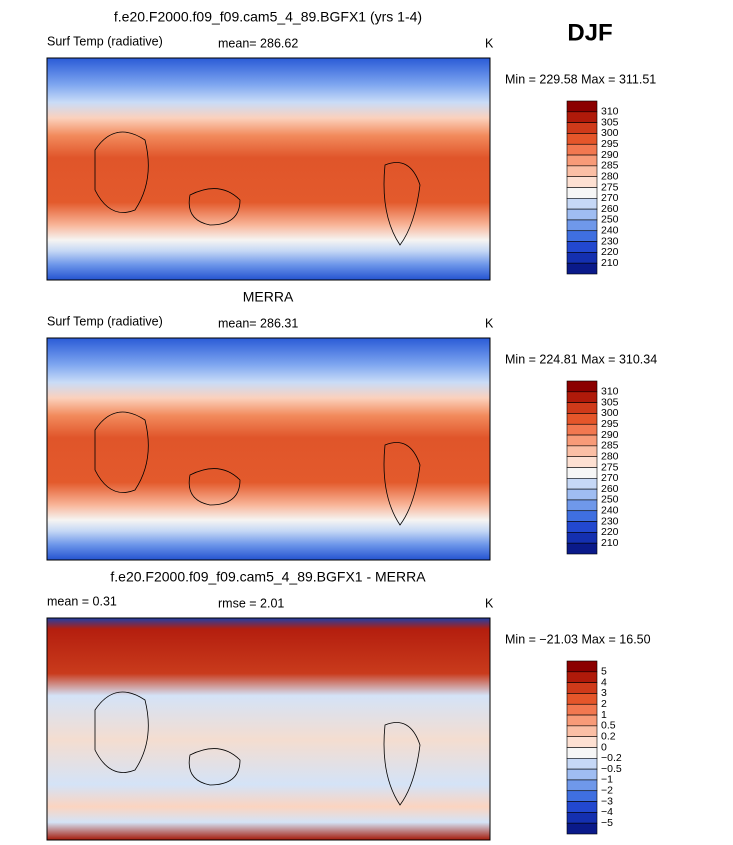 The height and width of the screenshot is (845, 733). Describe the element at coordinates (581, 359) in the screenshot. I see `min-max: Min = 224.81 Max = 310.34` at that location.